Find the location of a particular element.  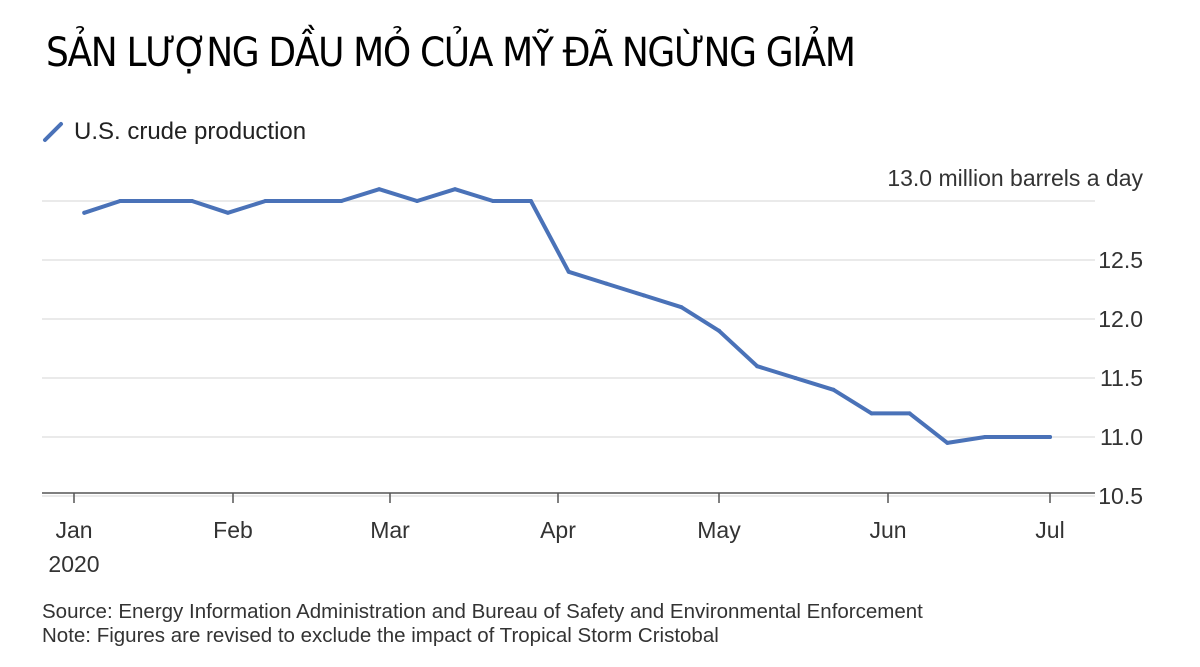

chart-title: SẢN LƯỢNG DẦU MỎ CỦA MỸ ĐÃ NGỪNG GIẢM is located at coordinates (451, 53).